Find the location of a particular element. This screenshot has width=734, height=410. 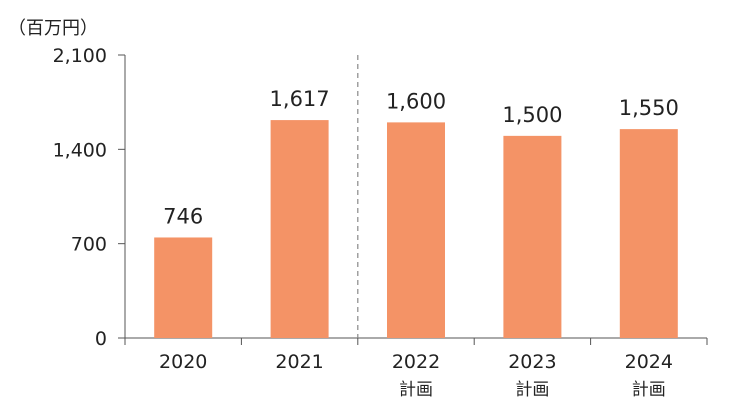

x-tick-label-2020: 2020 is located at coordinates (183, 362).